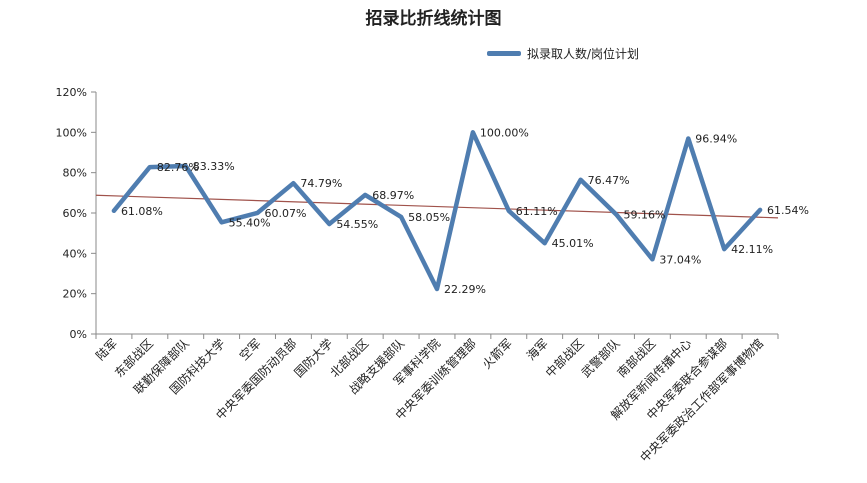 The width and height of the screenshot is (867, 483). Describe the element at coordinates (71, 92) in the screenshot. I see `y-tick-label: 120%` at that location.